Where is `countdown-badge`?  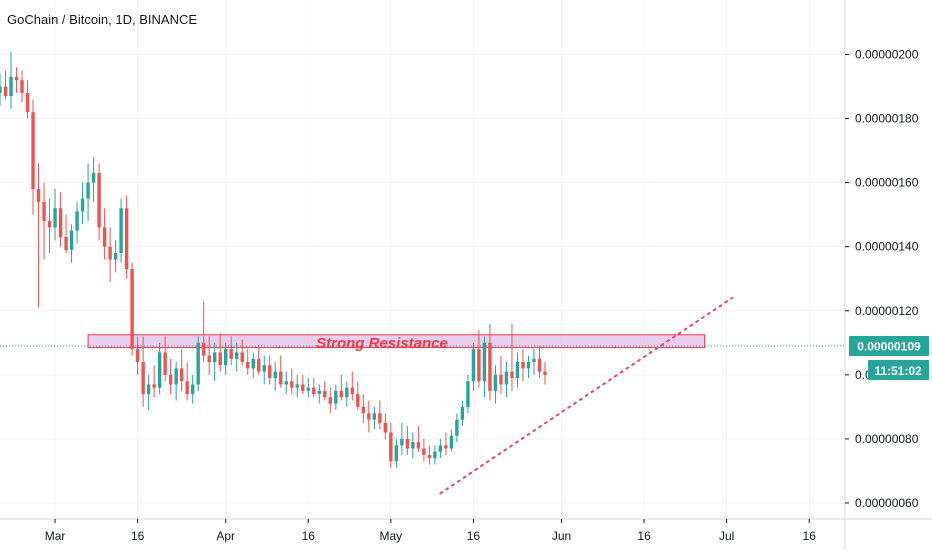
countdown-badge is located at coordinates (898, 370).